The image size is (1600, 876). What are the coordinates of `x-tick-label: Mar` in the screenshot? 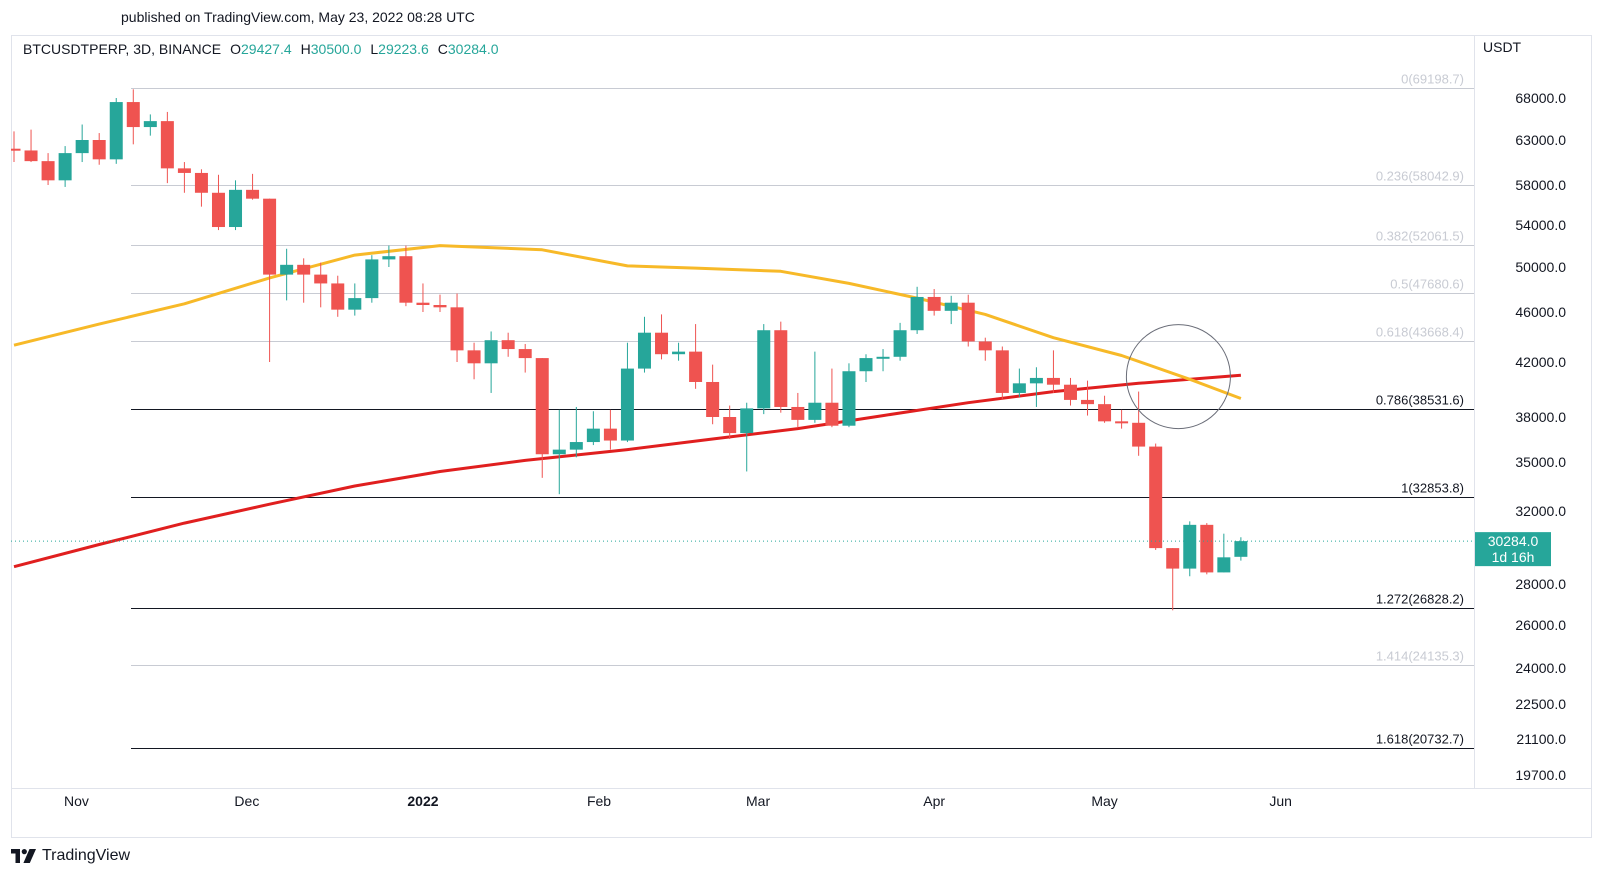 It's located at (758, 801).